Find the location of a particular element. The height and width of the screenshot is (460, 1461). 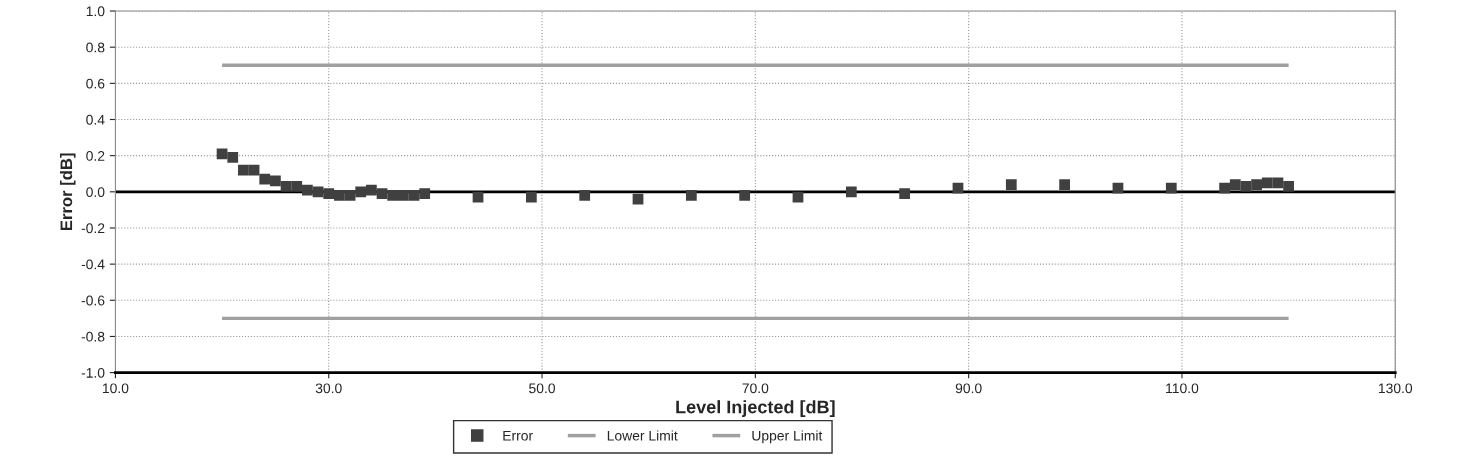

x-tick-label: 110.0 is located at coordinates (1182, 388).